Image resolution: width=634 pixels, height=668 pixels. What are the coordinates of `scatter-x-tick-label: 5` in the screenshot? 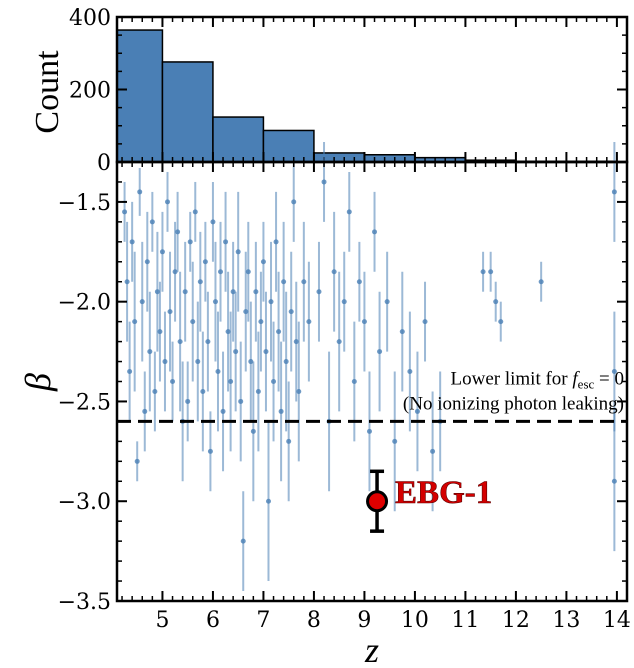 It's located at (162, 620).